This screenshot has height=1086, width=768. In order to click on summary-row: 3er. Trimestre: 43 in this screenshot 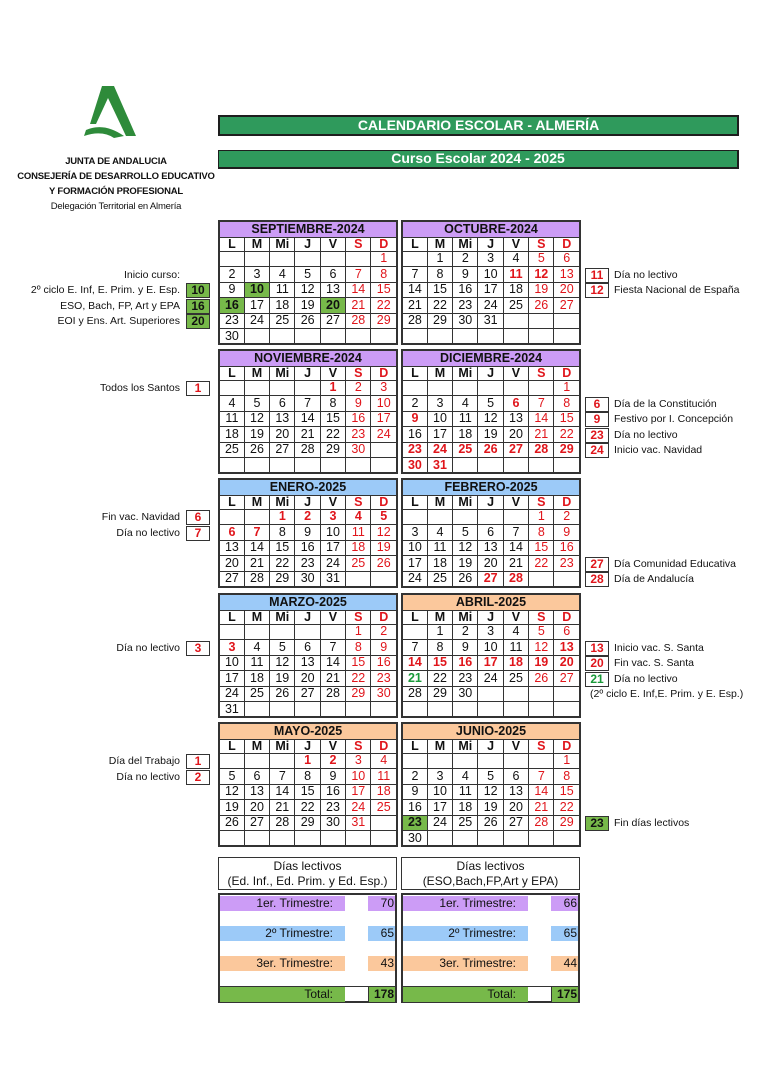, I will do `click(307, 963)`.